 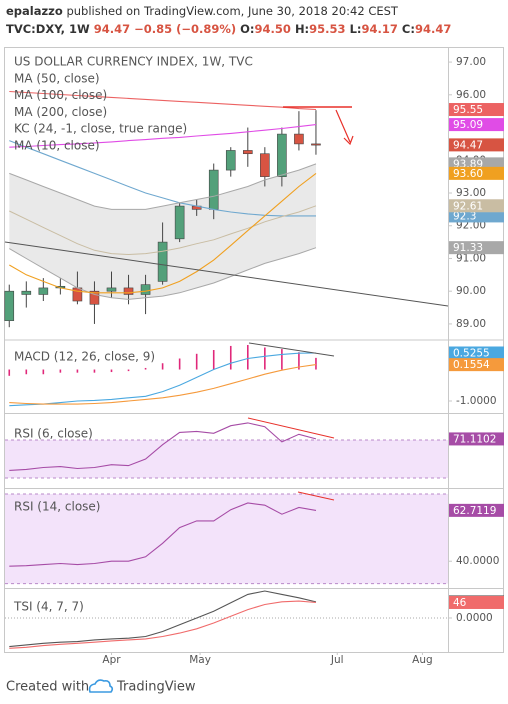 I want to click on price-tag-label: 0.5255, so click(x=471, y=353).